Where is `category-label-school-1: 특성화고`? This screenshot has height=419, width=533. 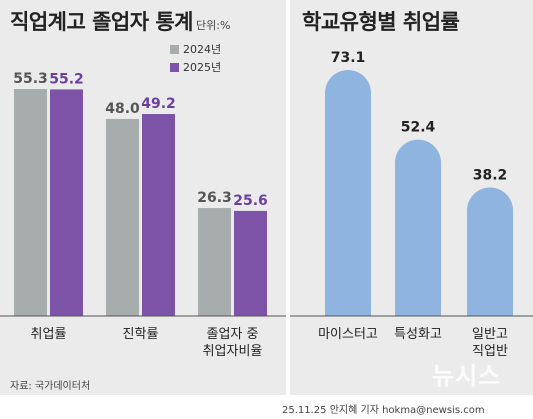
category-label-school-1: 특성화고 is located at coordinates (418, 334).